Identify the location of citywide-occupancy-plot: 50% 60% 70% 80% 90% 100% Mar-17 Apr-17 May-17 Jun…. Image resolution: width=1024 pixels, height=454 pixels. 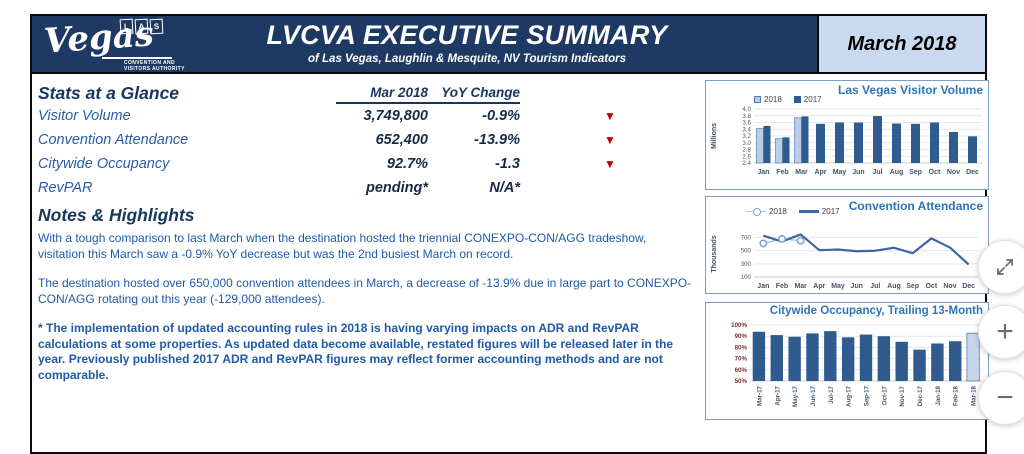
(856, 364).